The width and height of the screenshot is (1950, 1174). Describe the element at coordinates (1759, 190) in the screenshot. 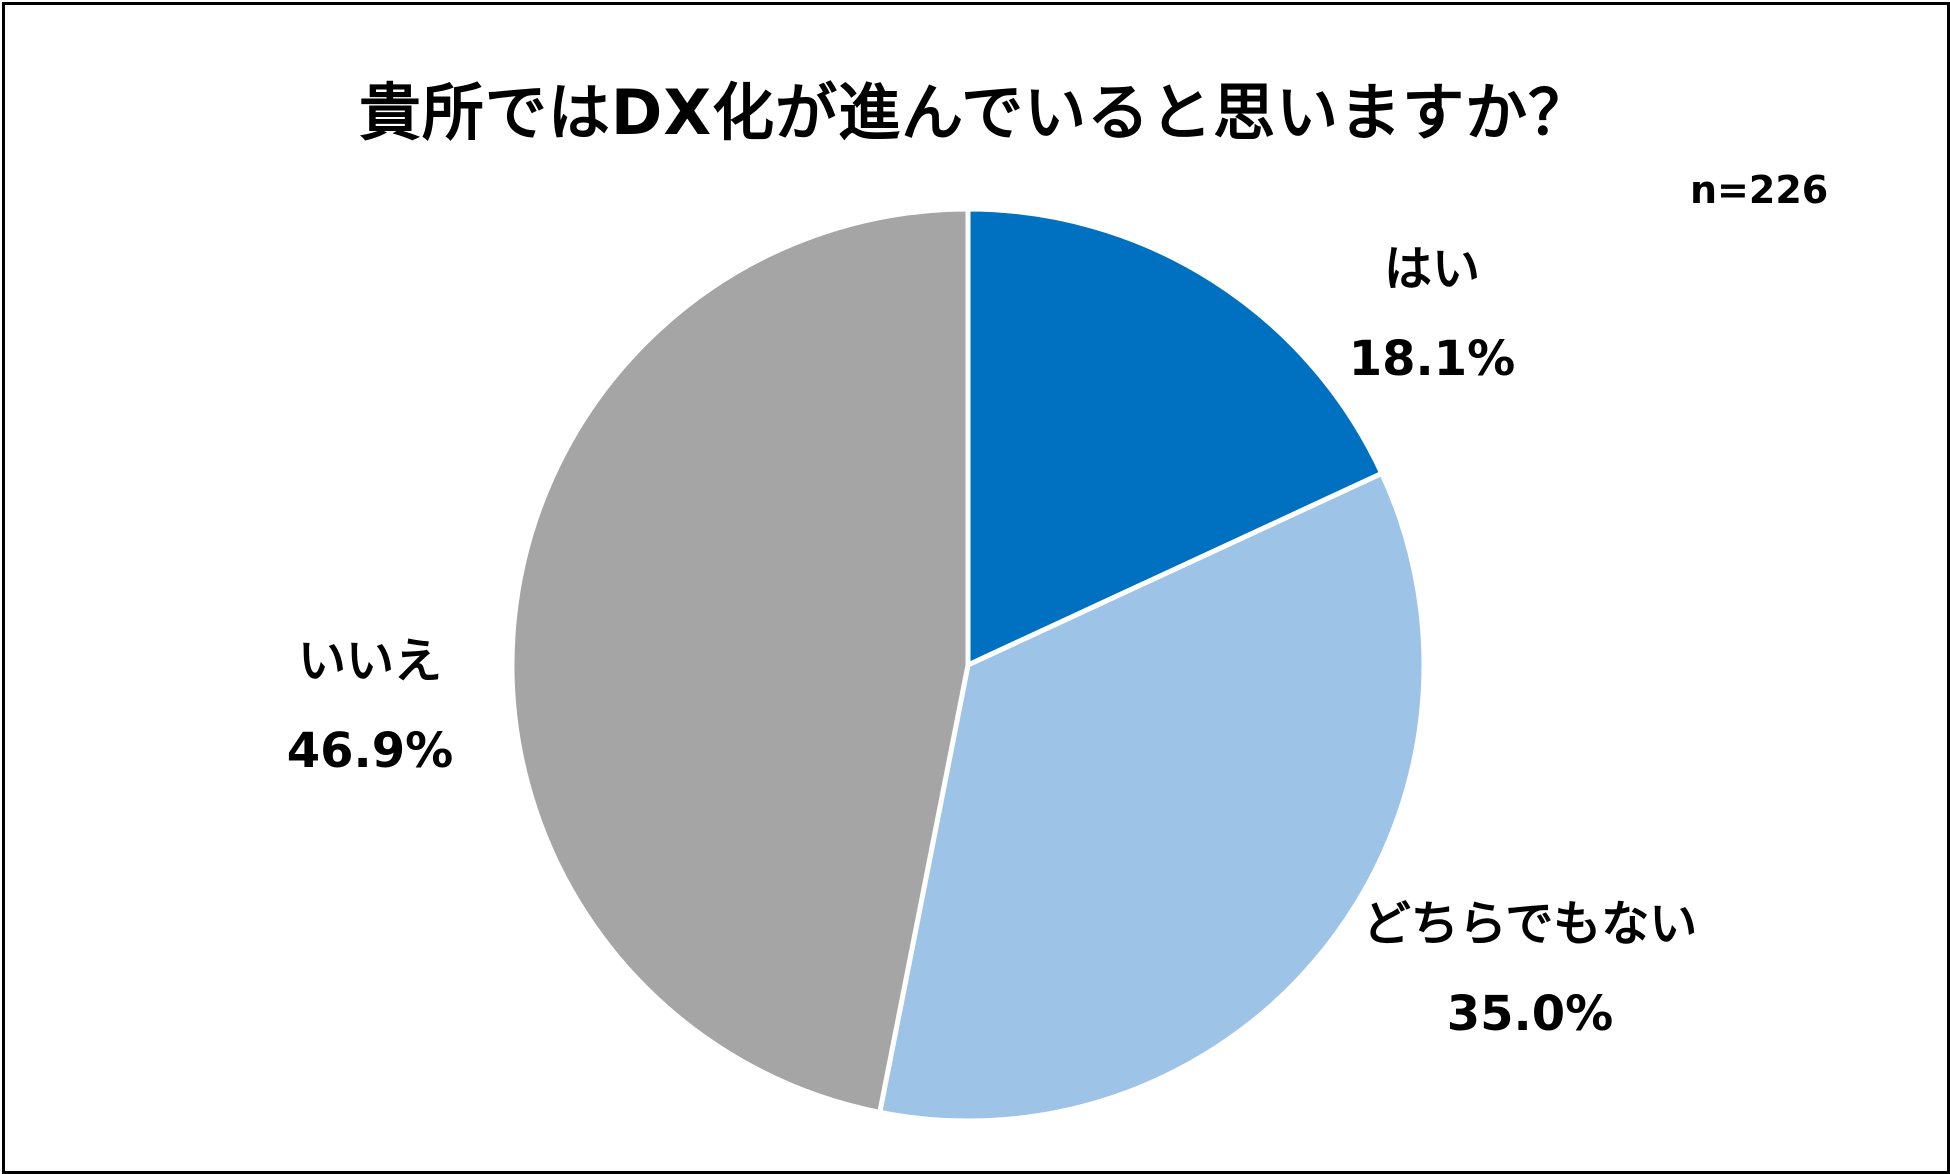

I see `sample-size-label: n=226` at that location.